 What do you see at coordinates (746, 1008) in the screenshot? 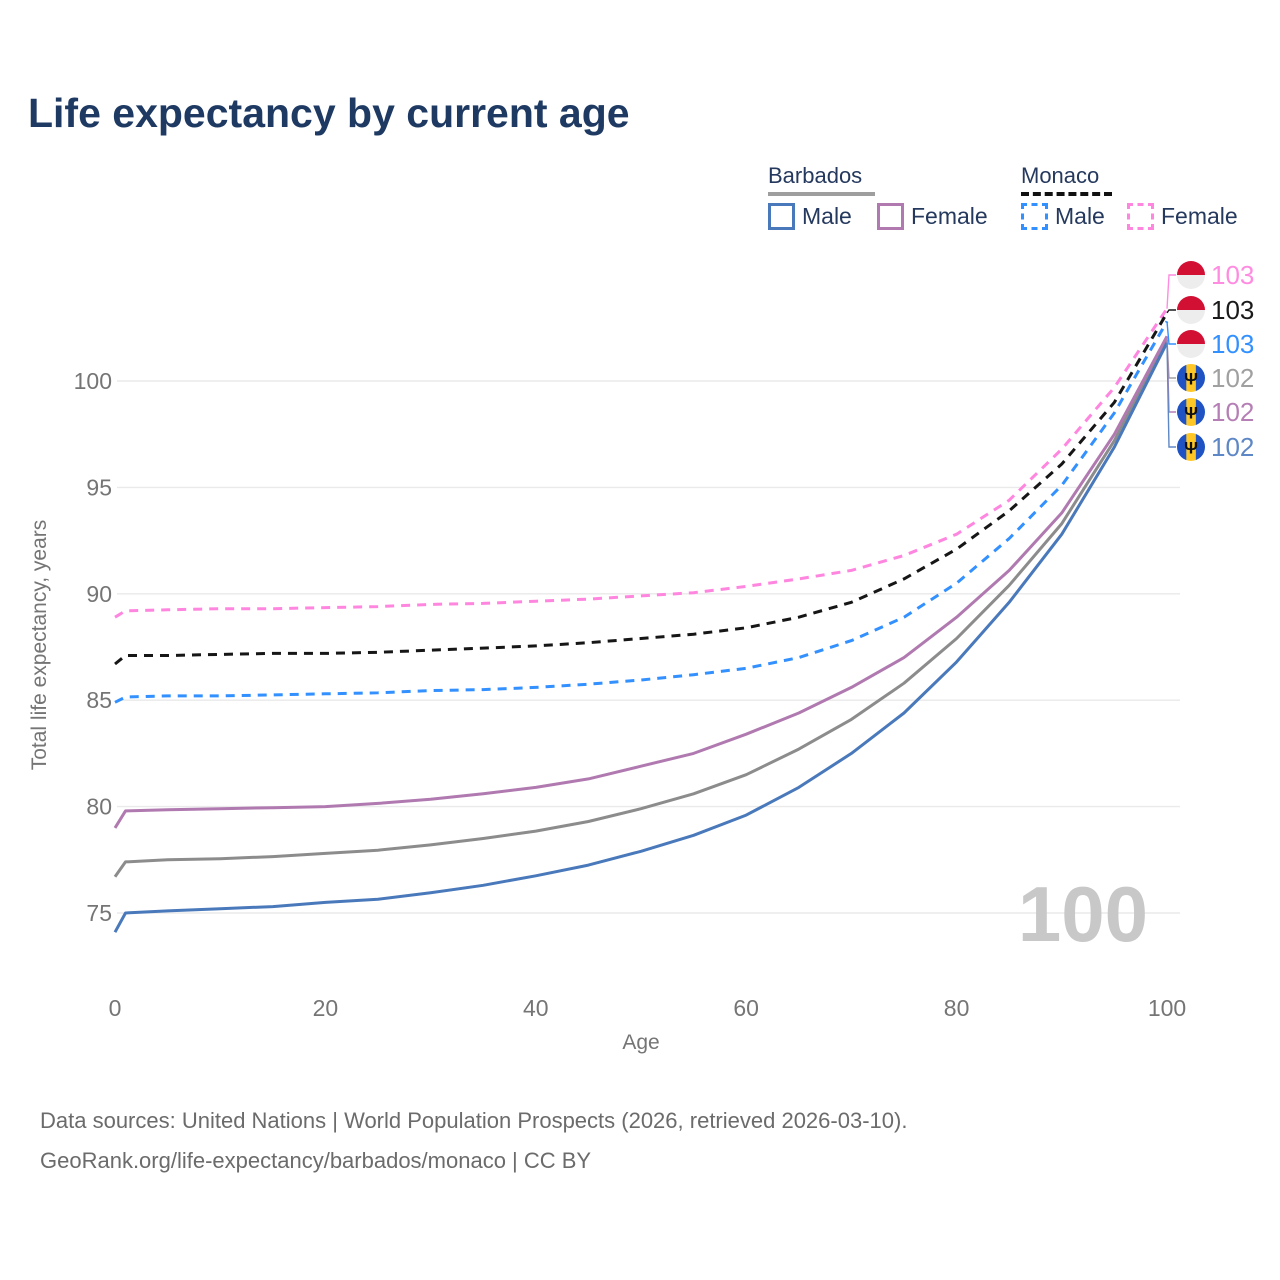
I see `svg-text: 60` at bounding box center [746, 1008].